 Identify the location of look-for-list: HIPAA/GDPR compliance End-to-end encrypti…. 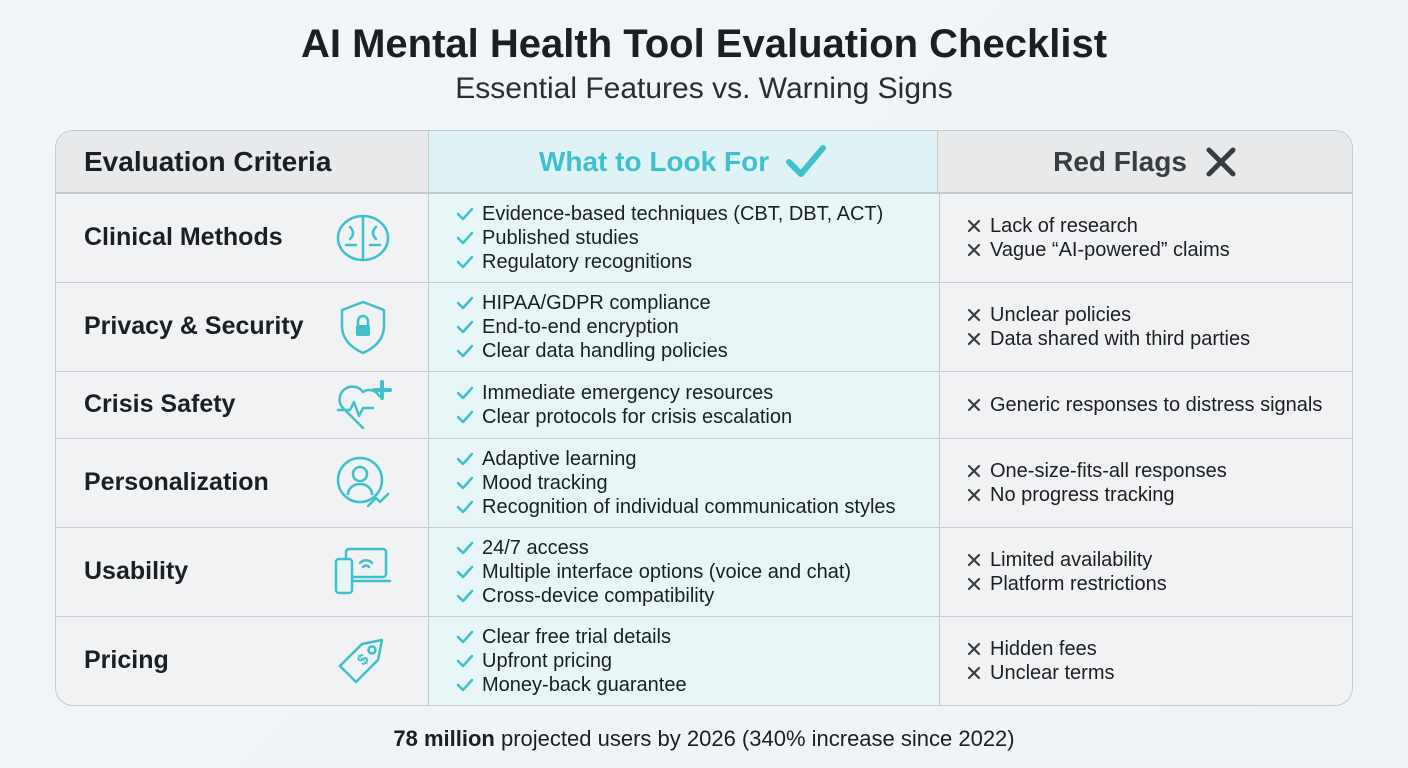
(592, 326).